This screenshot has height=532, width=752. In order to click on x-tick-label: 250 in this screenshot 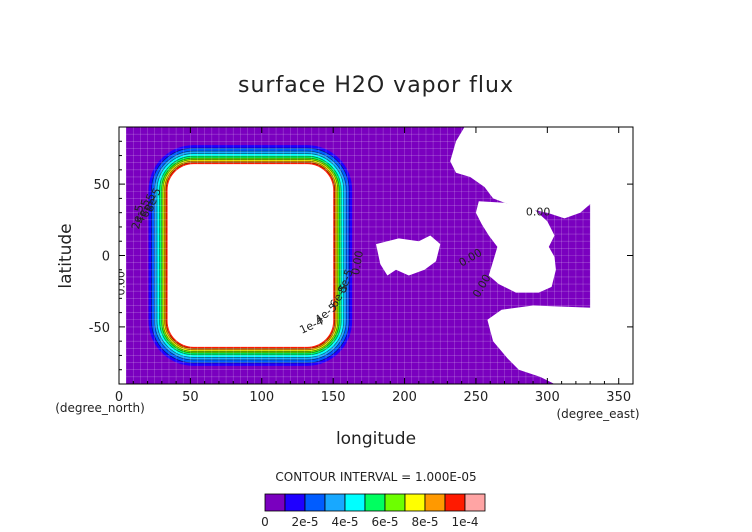, I will do `click(476, 397)`.